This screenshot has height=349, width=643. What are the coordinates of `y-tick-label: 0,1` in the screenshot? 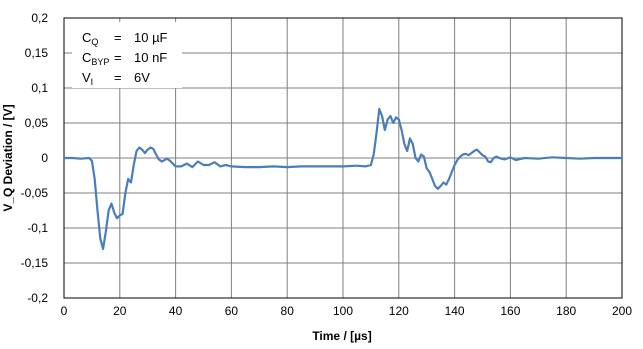 It's located at (39, 88).